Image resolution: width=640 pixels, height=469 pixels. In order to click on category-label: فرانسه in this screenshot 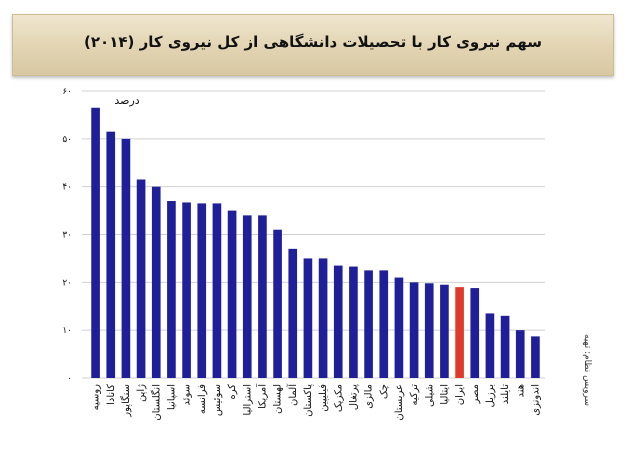, I will do `click(202, 399)`.